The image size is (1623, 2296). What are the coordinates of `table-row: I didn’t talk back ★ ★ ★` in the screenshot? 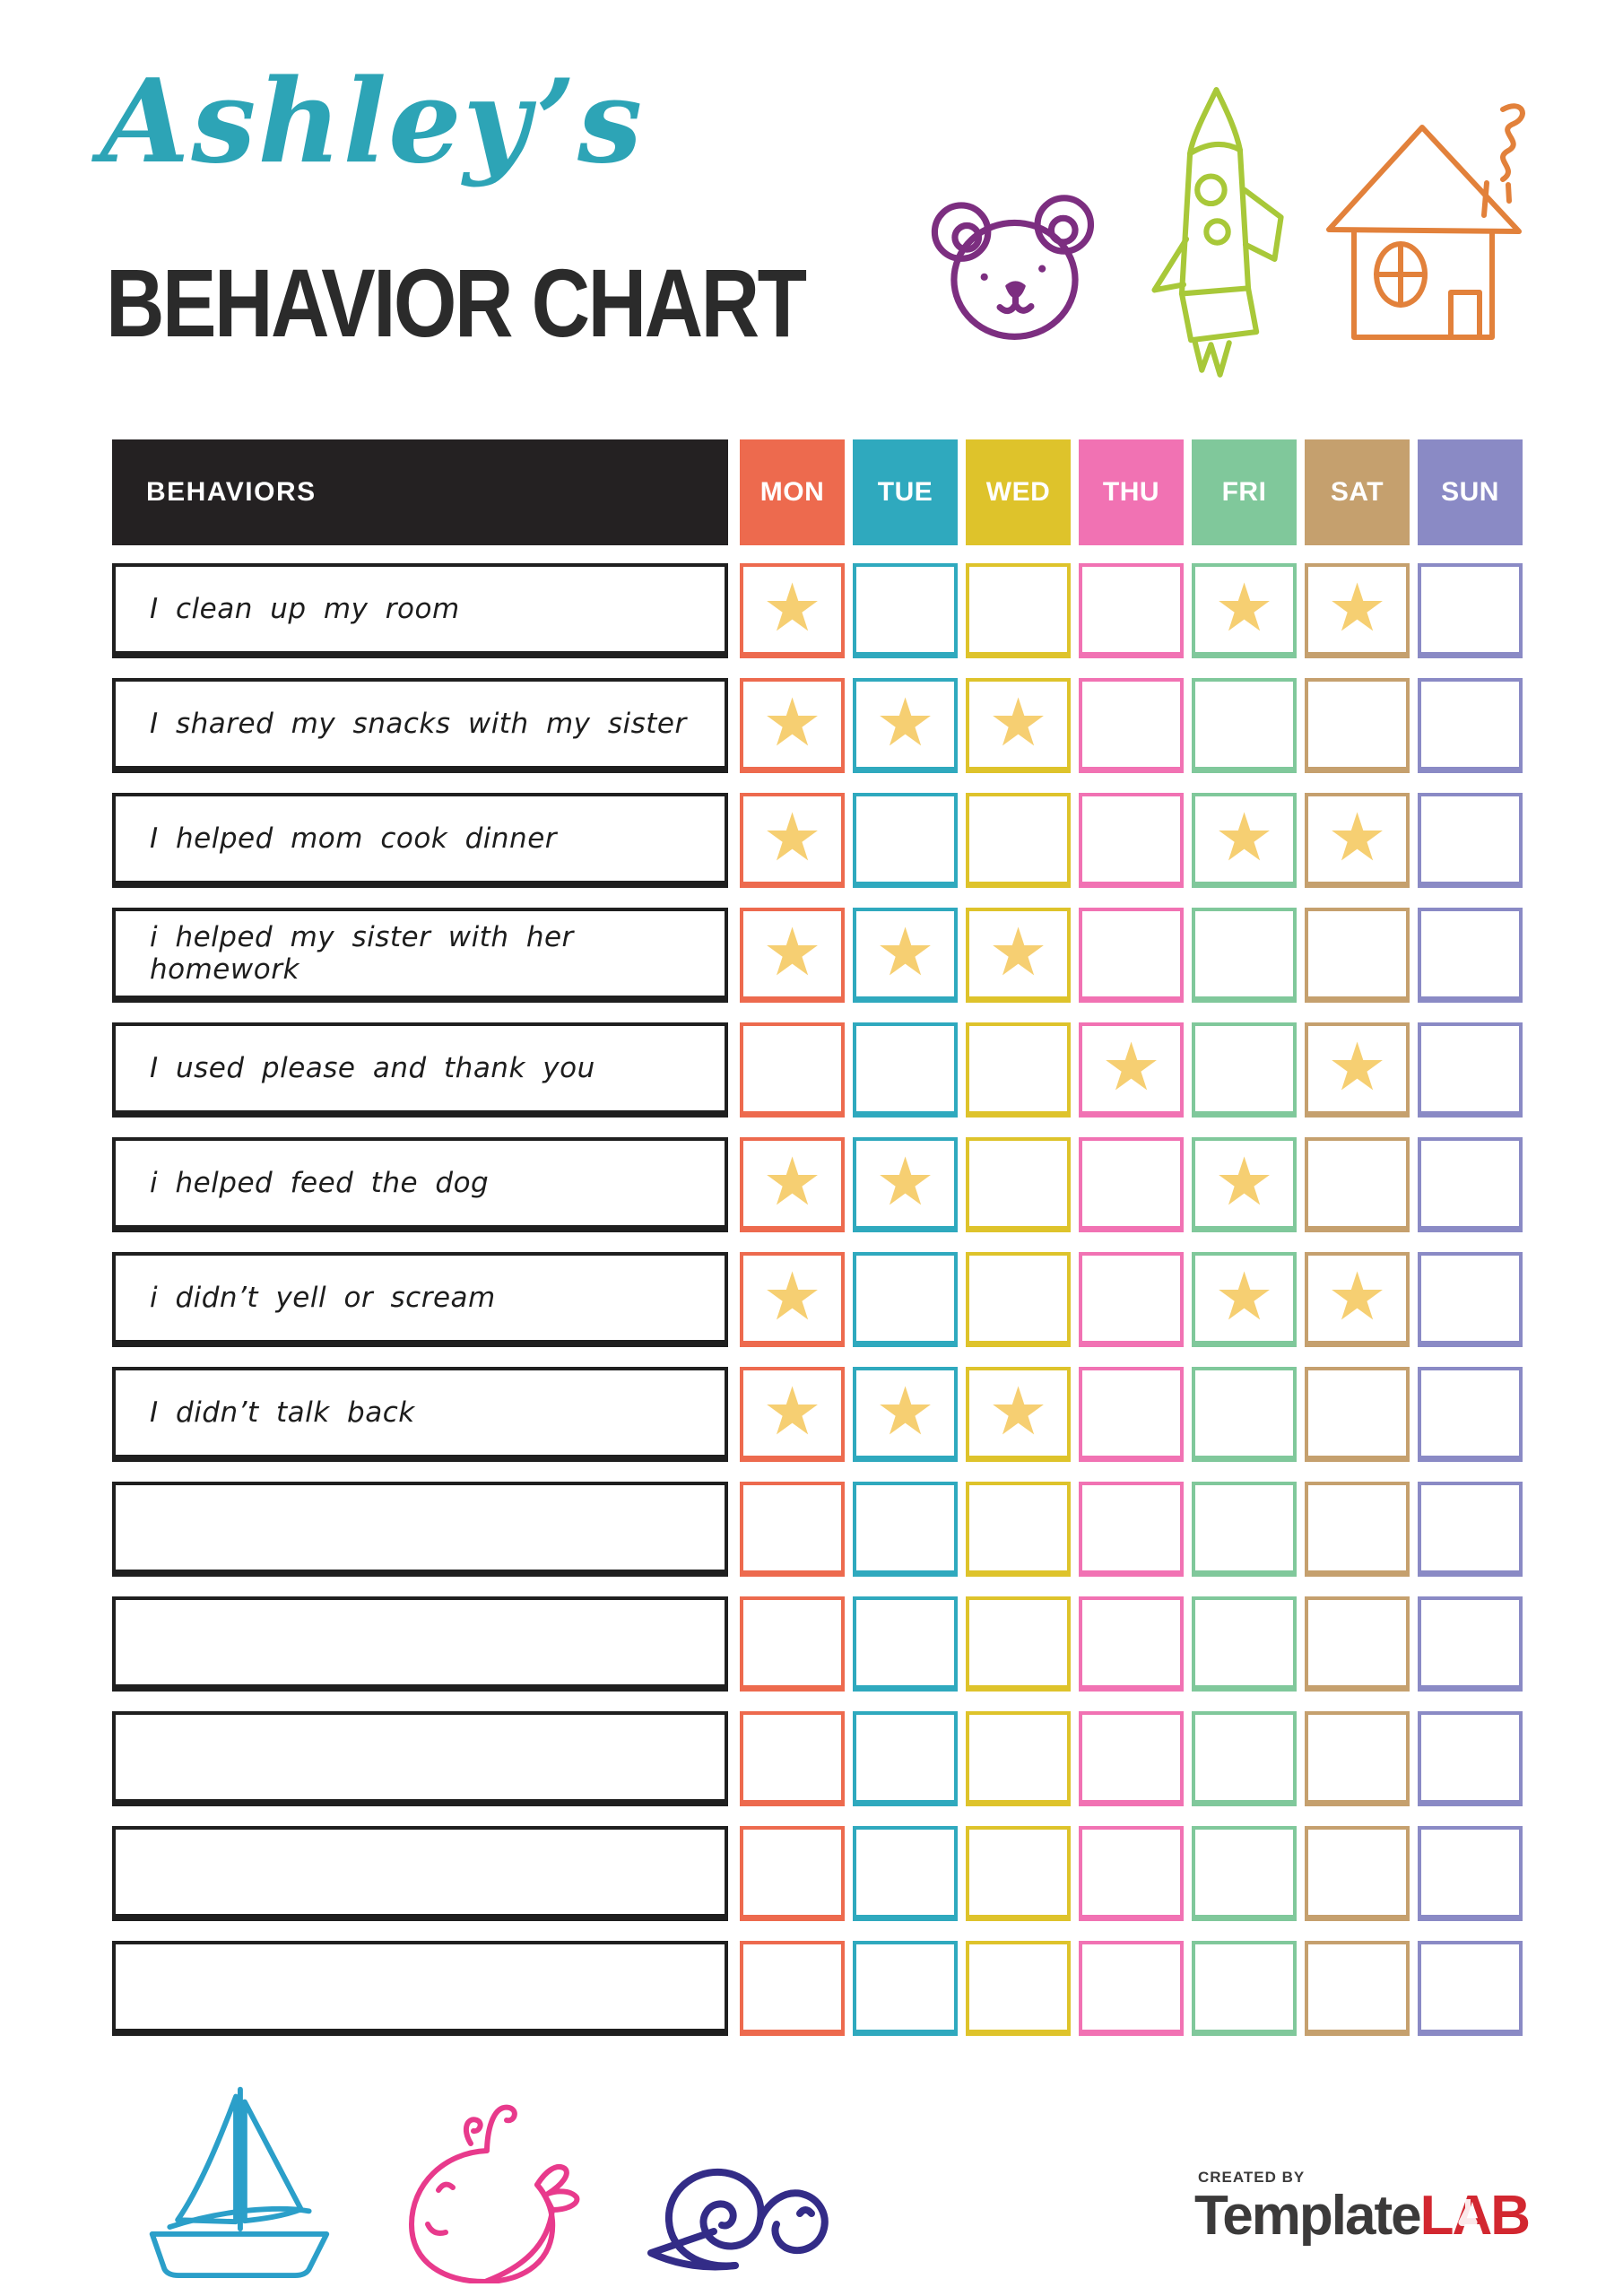 It's located at (817, 1414).